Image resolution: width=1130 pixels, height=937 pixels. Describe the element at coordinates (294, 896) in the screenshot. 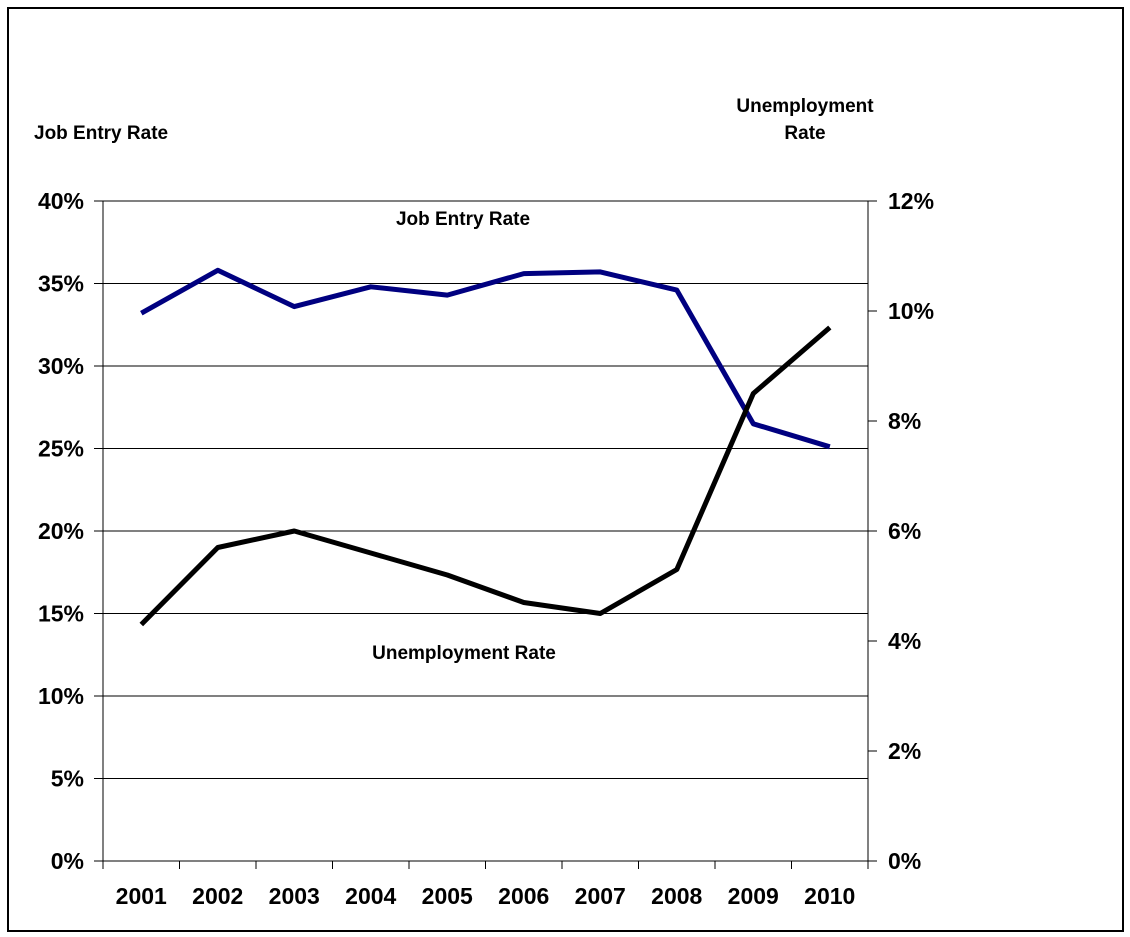

I see `x-axis-tick-label: 2003` at that location.